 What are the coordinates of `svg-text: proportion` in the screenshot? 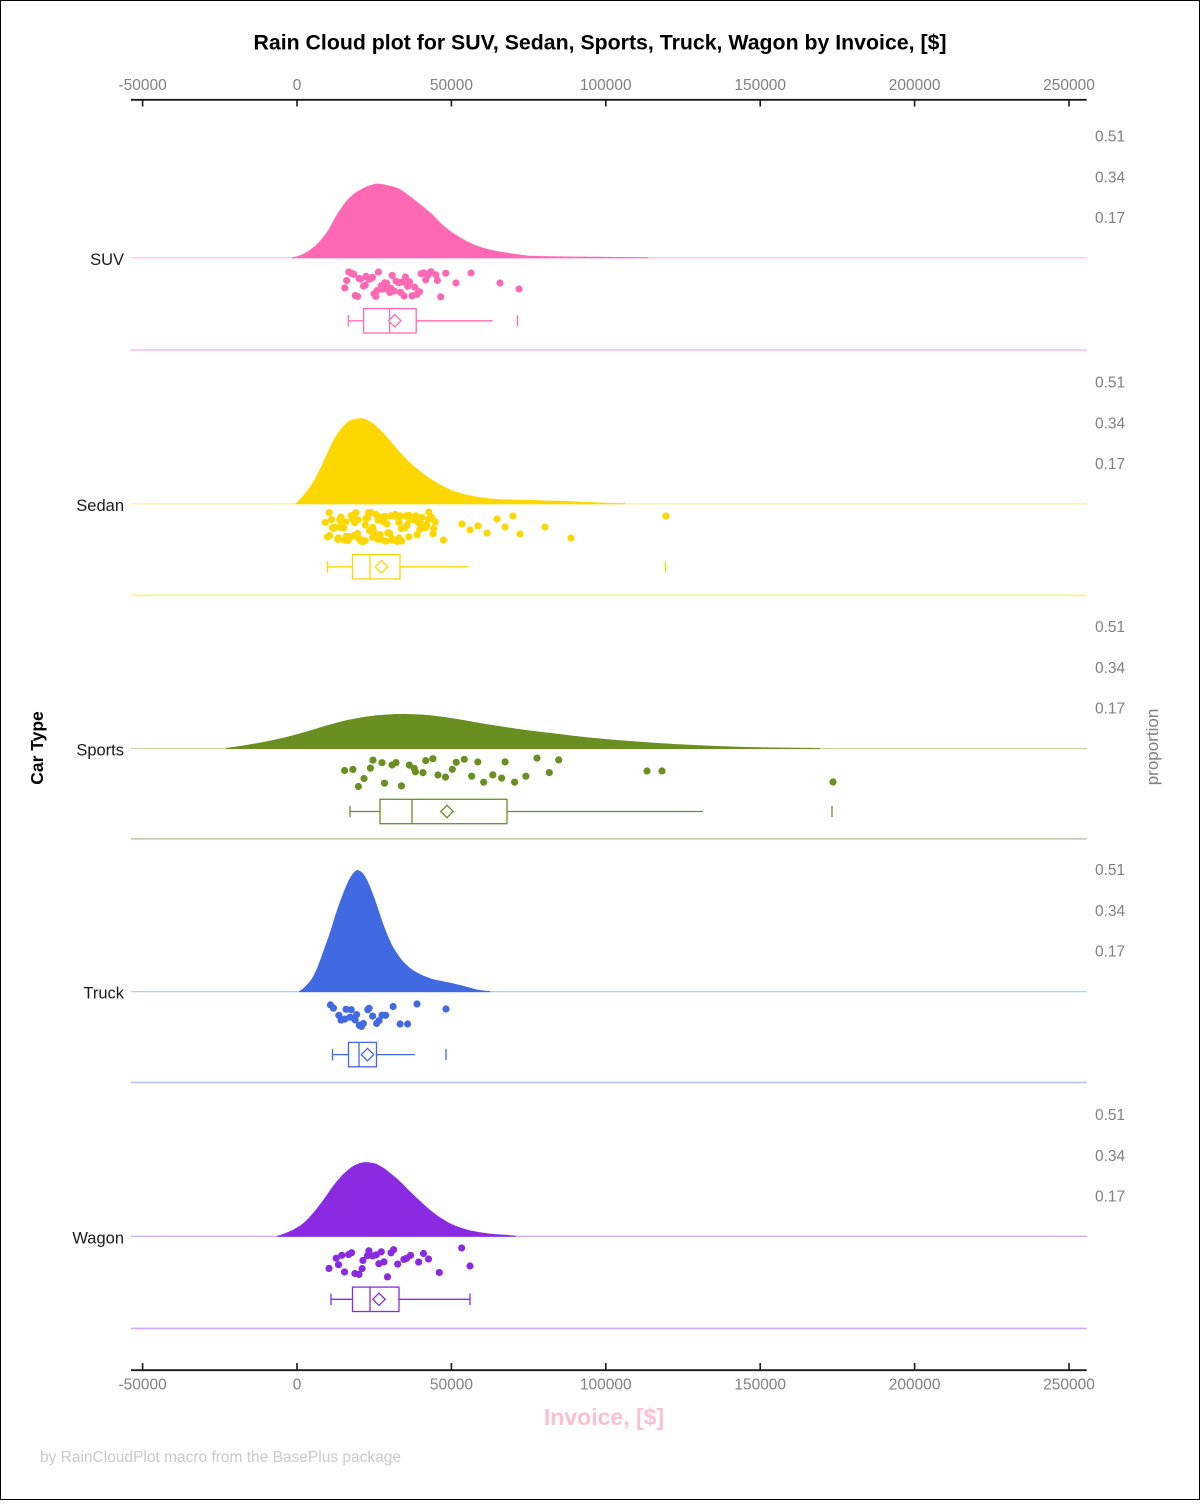 It's located at (1152, 747).